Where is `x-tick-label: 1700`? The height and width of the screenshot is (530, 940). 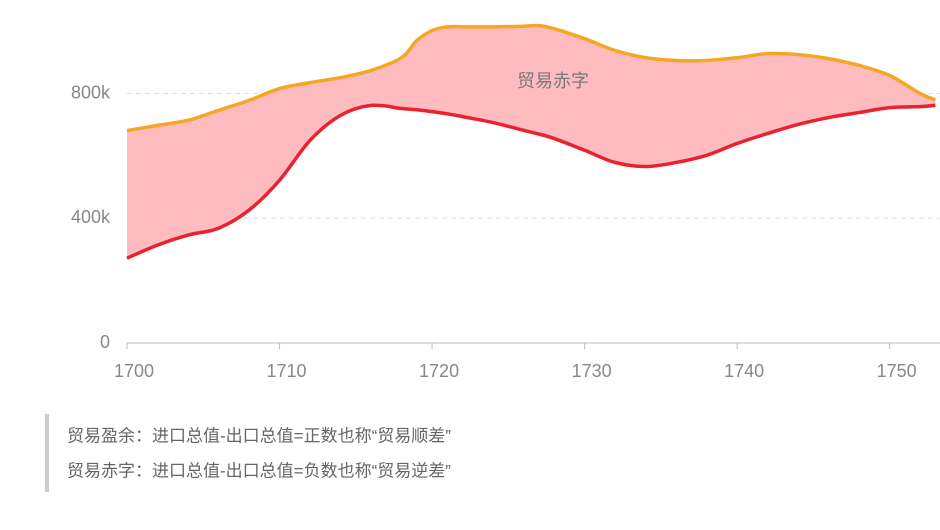
x-tick-label: 1700 is located at coordinates (134, 371).